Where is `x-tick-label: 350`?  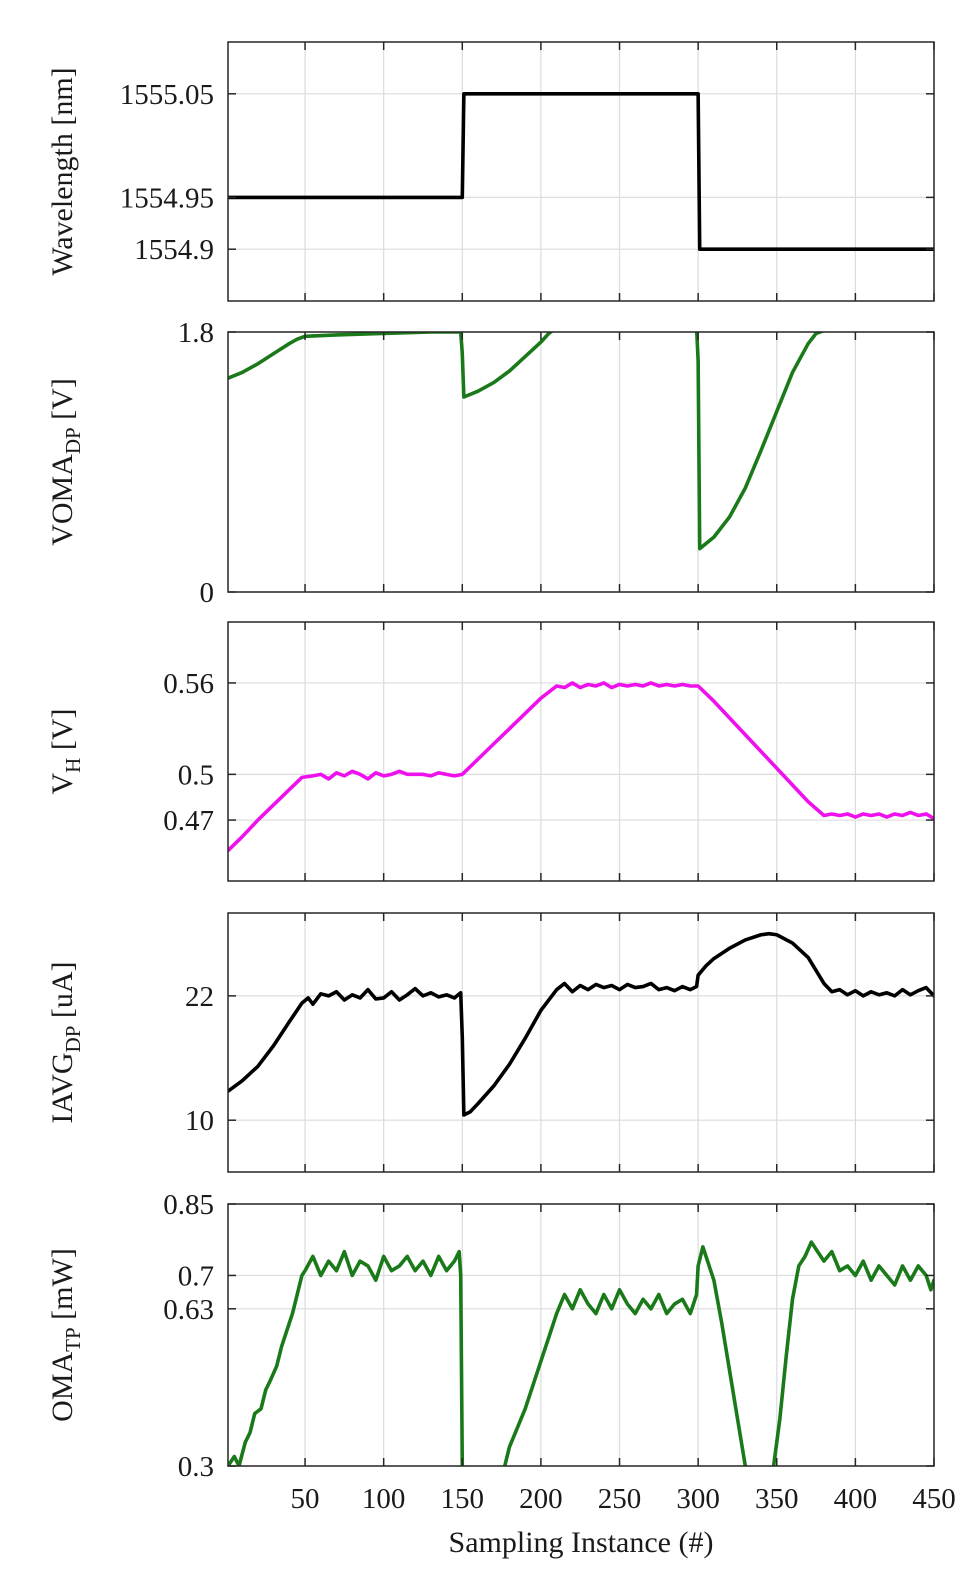
x-tick-label: 350 is located at coordinates (777, 1499).